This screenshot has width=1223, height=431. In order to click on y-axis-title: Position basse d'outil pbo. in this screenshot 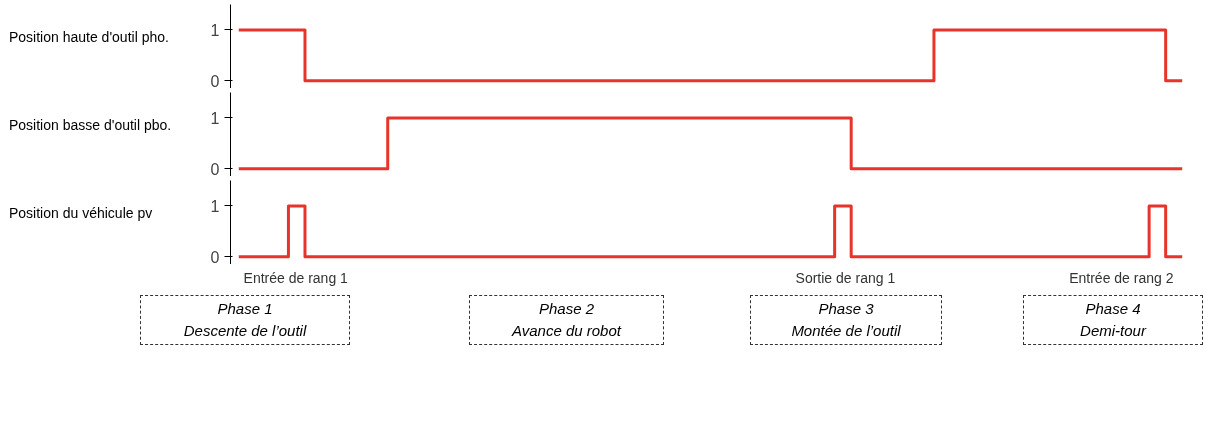, I will do `click(90, 125)`.